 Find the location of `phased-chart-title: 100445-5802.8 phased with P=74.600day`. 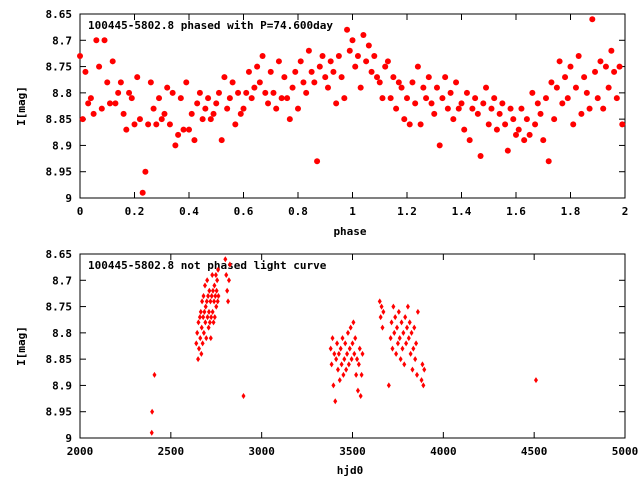

phased-chart-title: 100445-5802.8 phased with P=74.600day is located at coordinates (210, 25).